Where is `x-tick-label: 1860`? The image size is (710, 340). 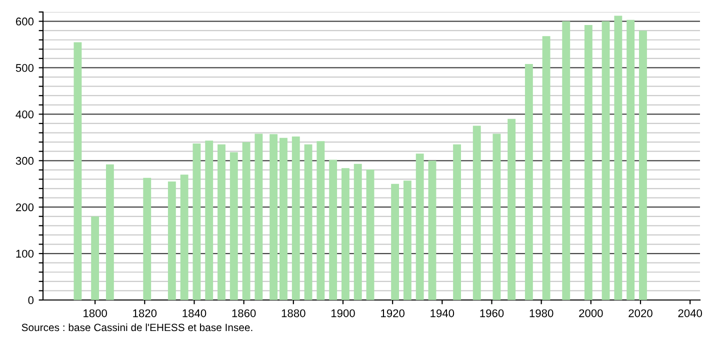
x-tick-label: 1860 is located at coordinates (244, 313).